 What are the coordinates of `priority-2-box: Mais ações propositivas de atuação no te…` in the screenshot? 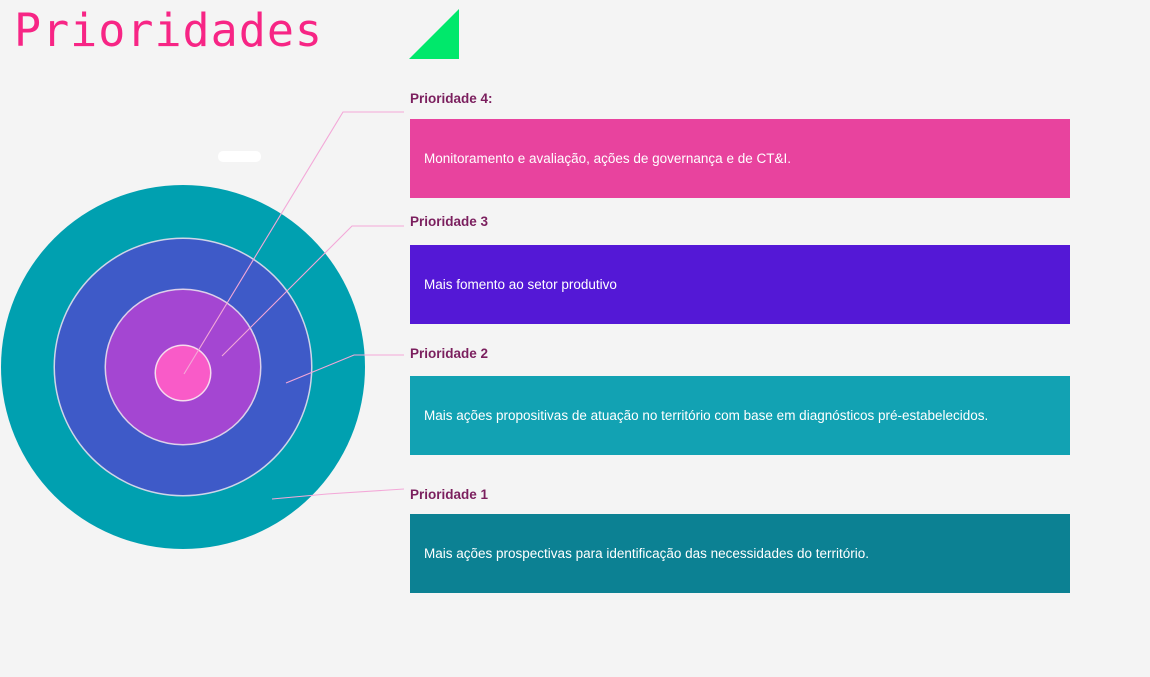 It's located at (740, 415).